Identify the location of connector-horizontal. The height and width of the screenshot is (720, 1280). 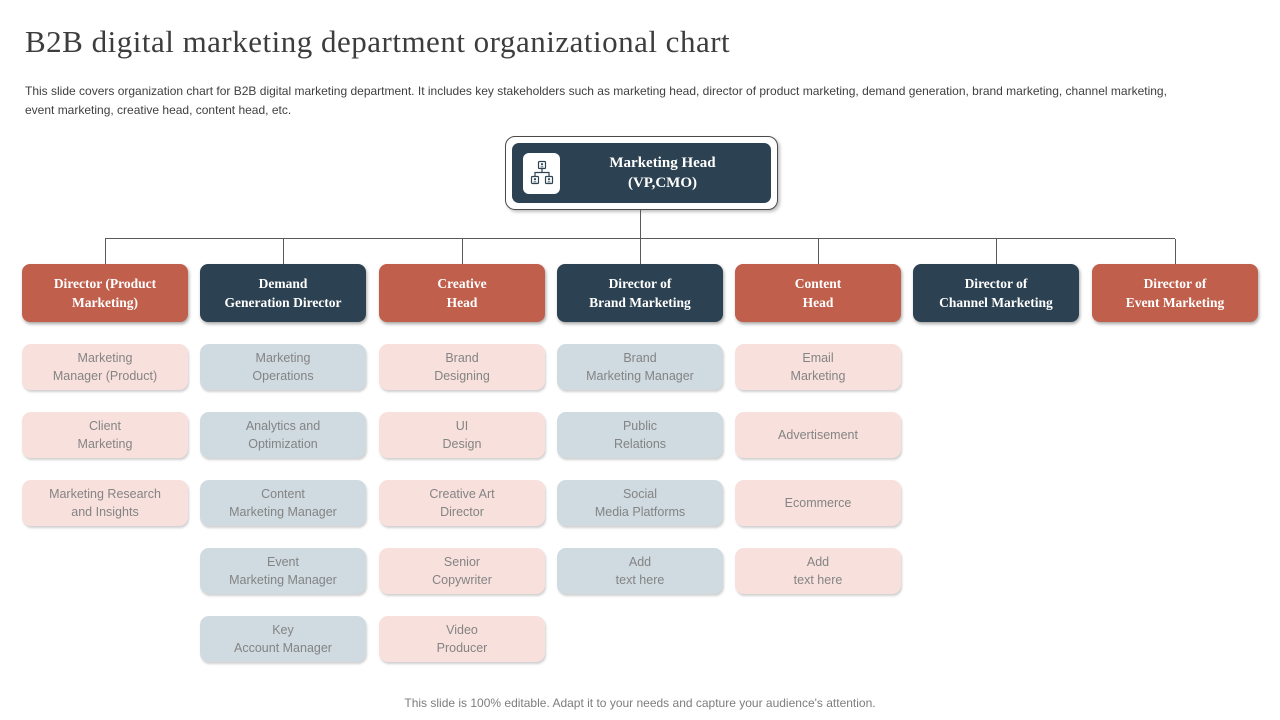
(640, 238).